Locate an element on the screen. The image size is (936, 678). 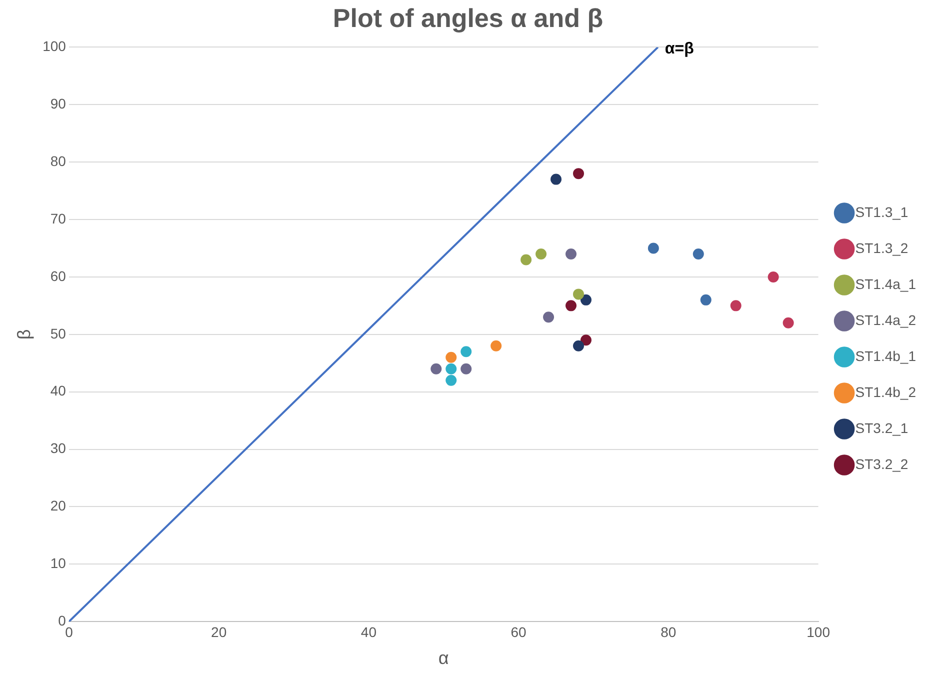
y-tick-label: 100 is located at coordinates (54, 46).